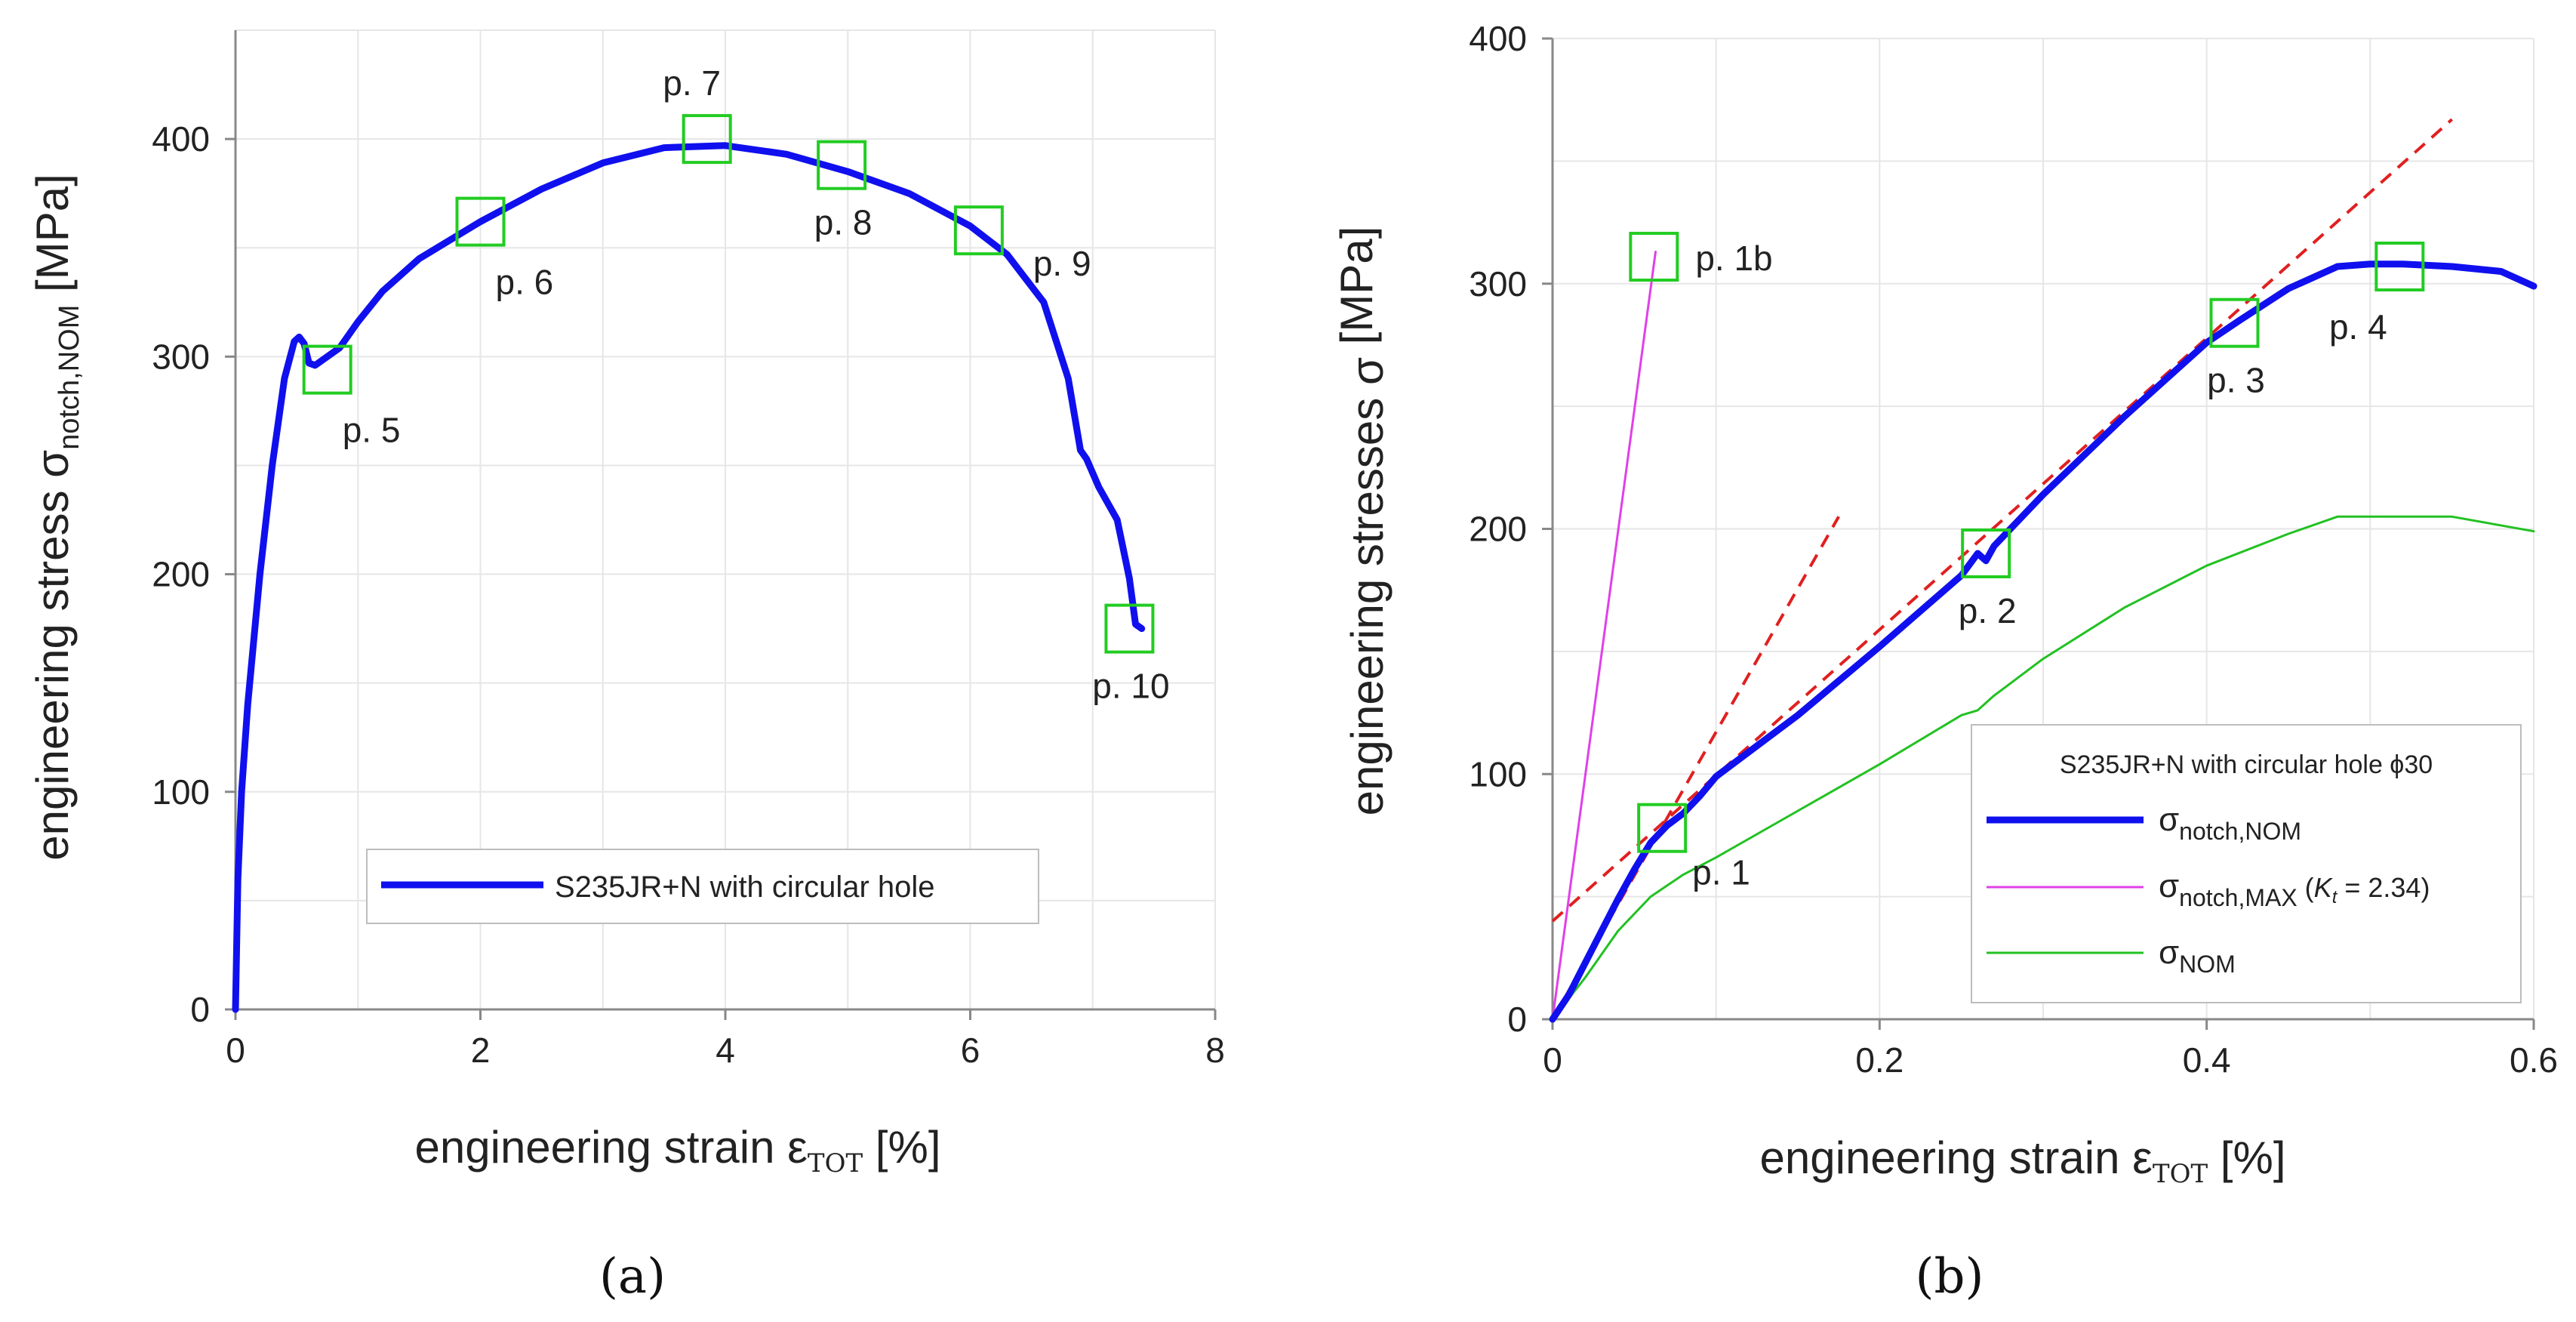 This screenshot has width=2576, height=1322. Describe the element at coordinates (481, 1050) in the screenshot. I see `x-tick-label: 2` at that location.